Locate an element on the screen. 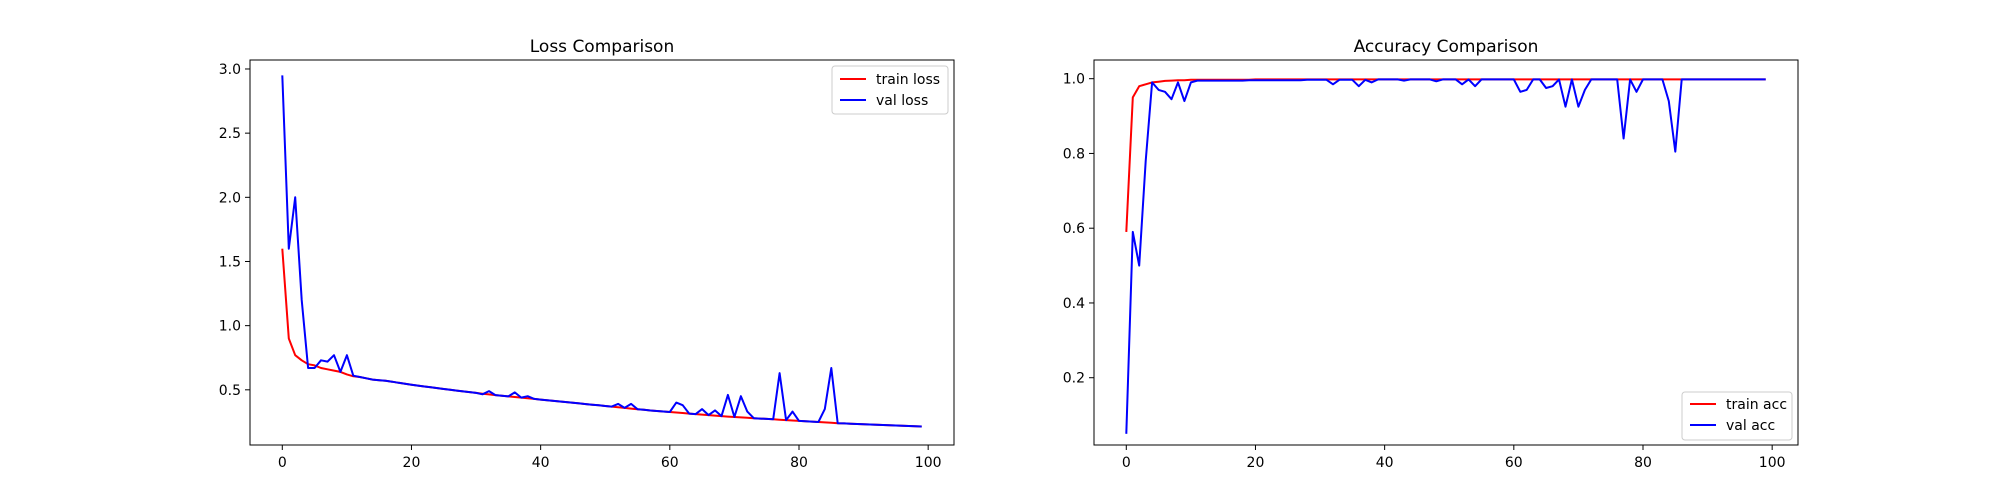 The height and width of the screenshot is (500, 2000). loss-y-tick-label: 1.5 is located at coordinates (230, 262).